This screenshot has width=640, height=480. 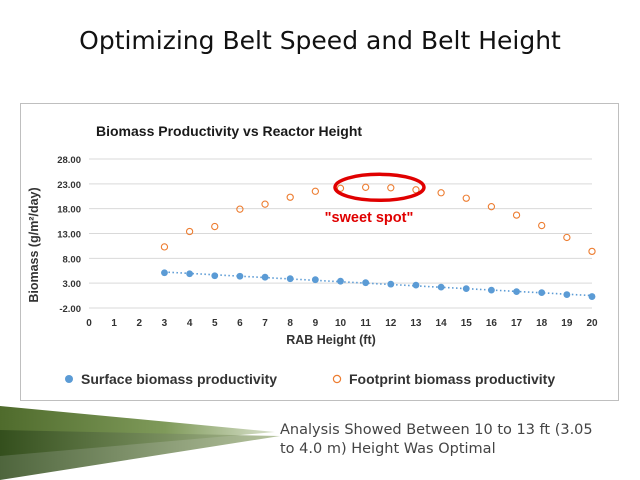 What do you see at coordinates (517, 323) in the screenshot?
I see `x-tick-label: 17` at bounding box center [517, 323].